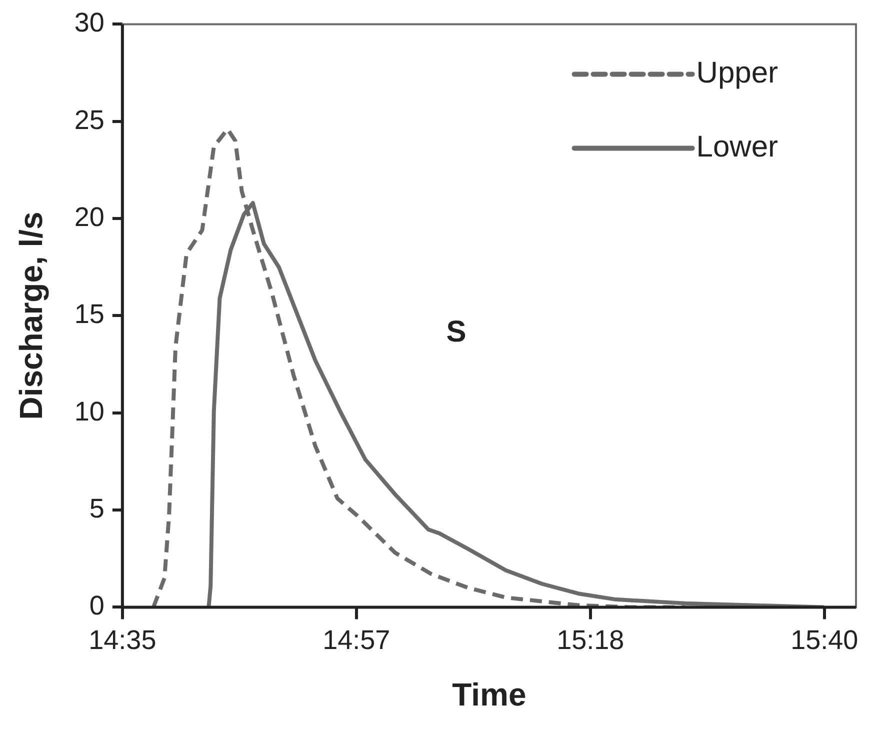 The image size is (886, 730). I want to click on y-tick-label: 25, so click(89, 119).